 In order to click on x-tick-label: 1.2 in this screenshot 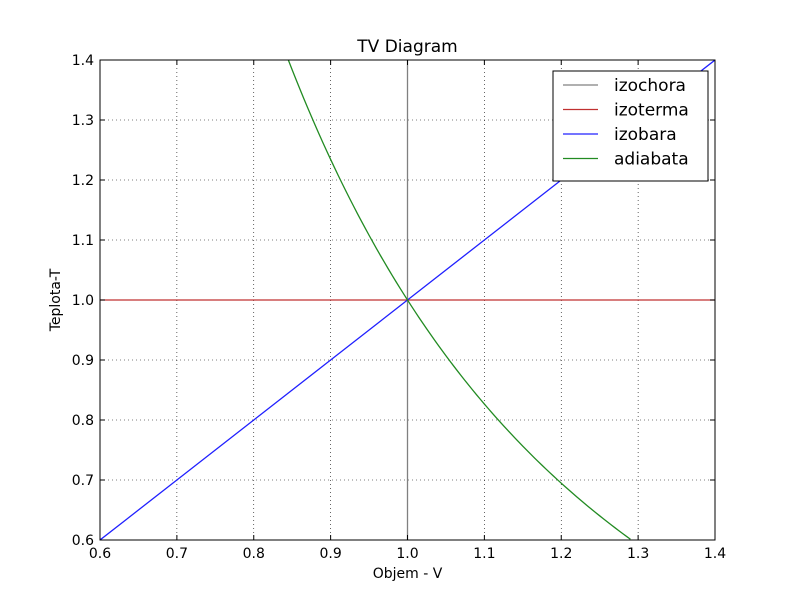, I will do `click(561, 554)`.